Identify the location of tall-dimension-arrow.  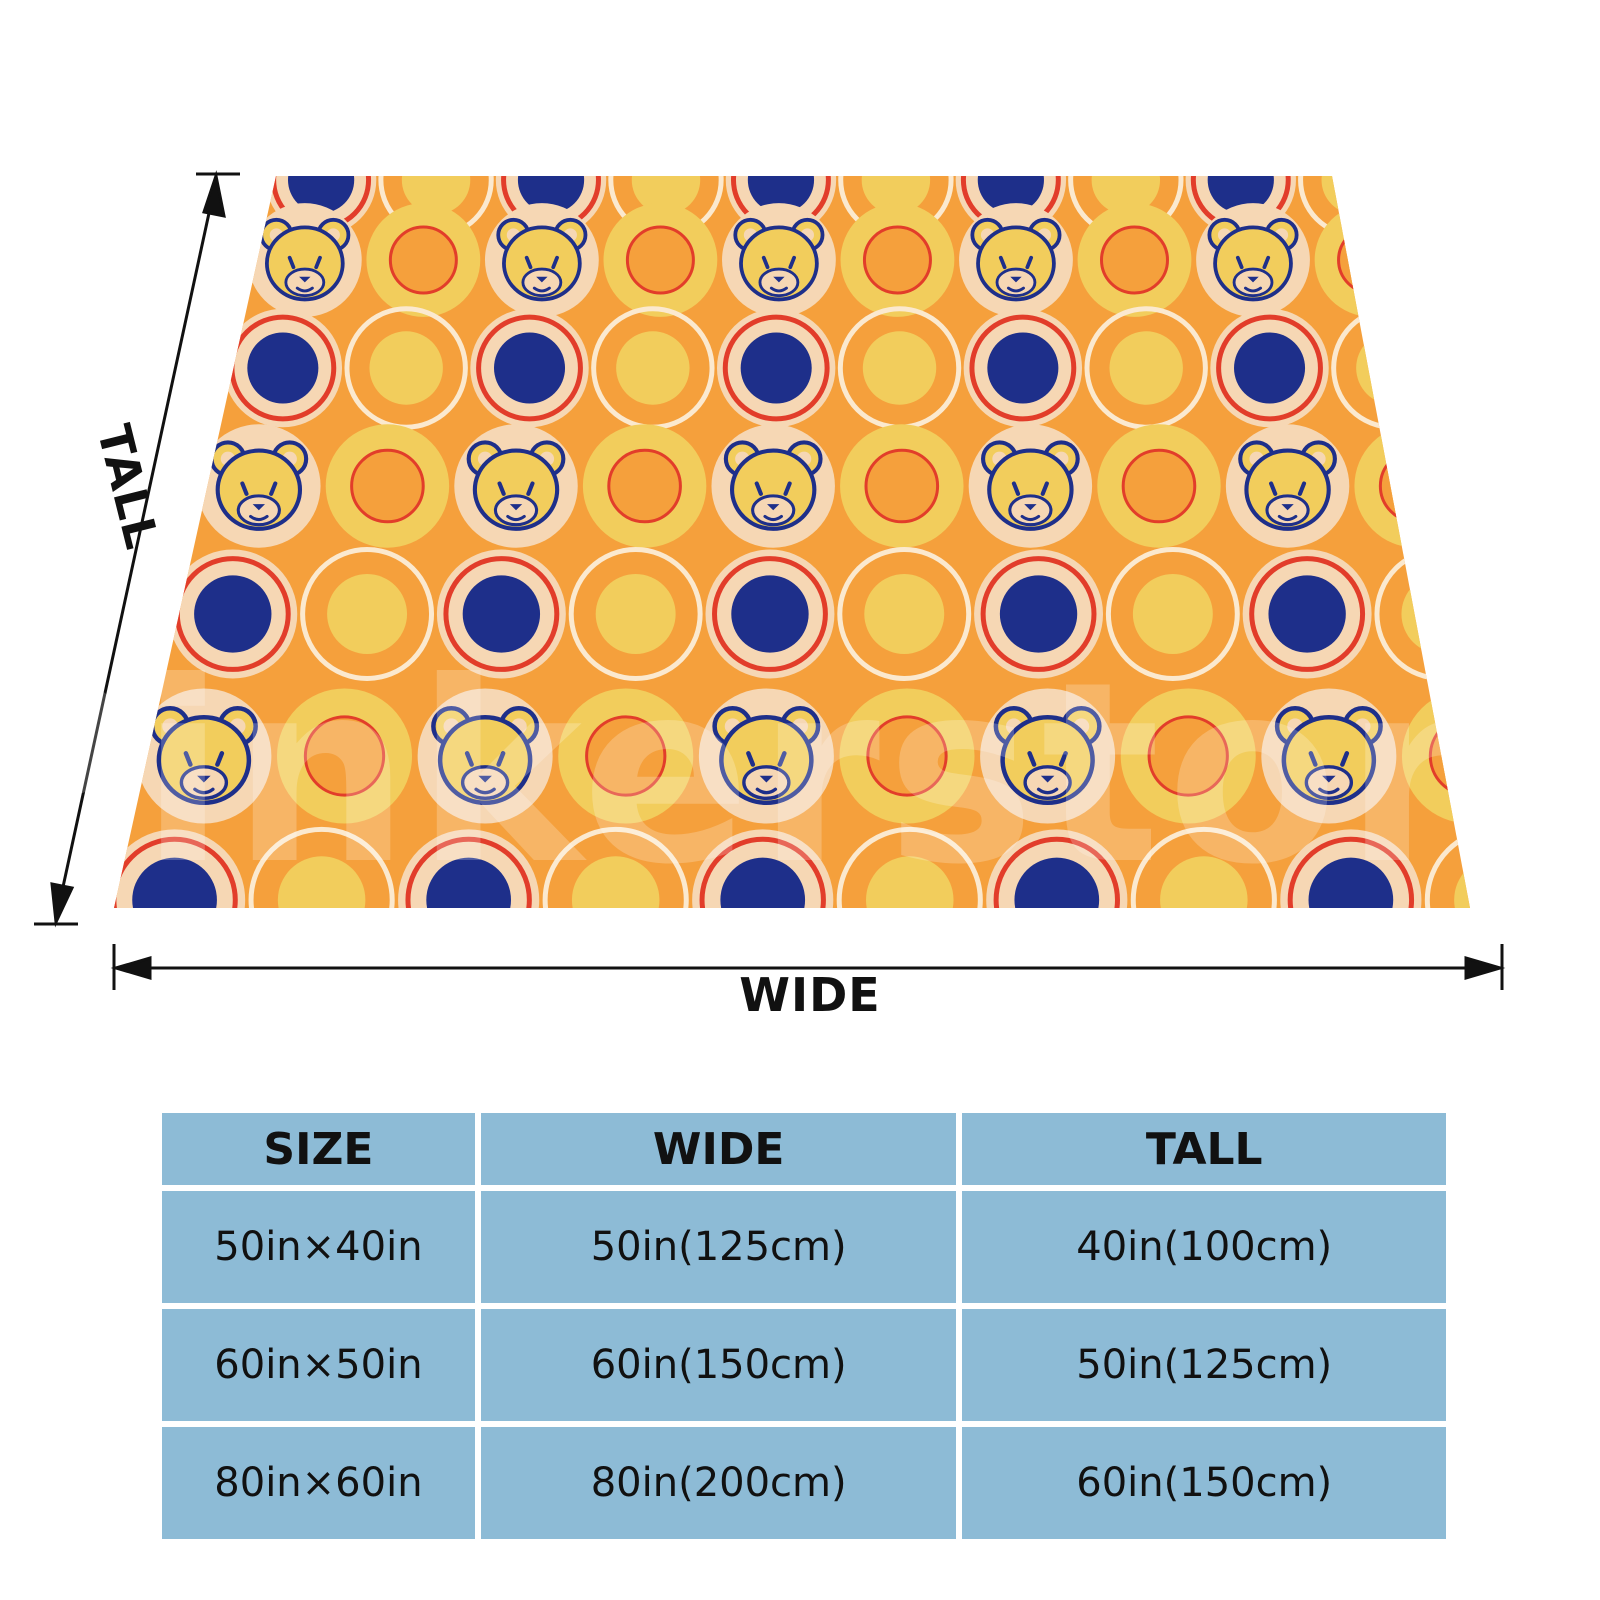
(137, 549).